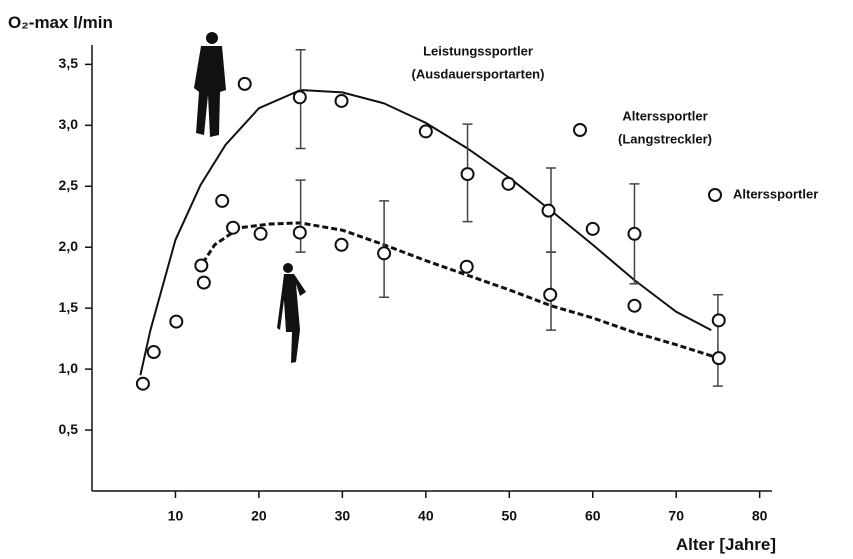  Describe the element at coordinates (176, 516) in the screenshot. I see `x-tick-label: 10` at that location.